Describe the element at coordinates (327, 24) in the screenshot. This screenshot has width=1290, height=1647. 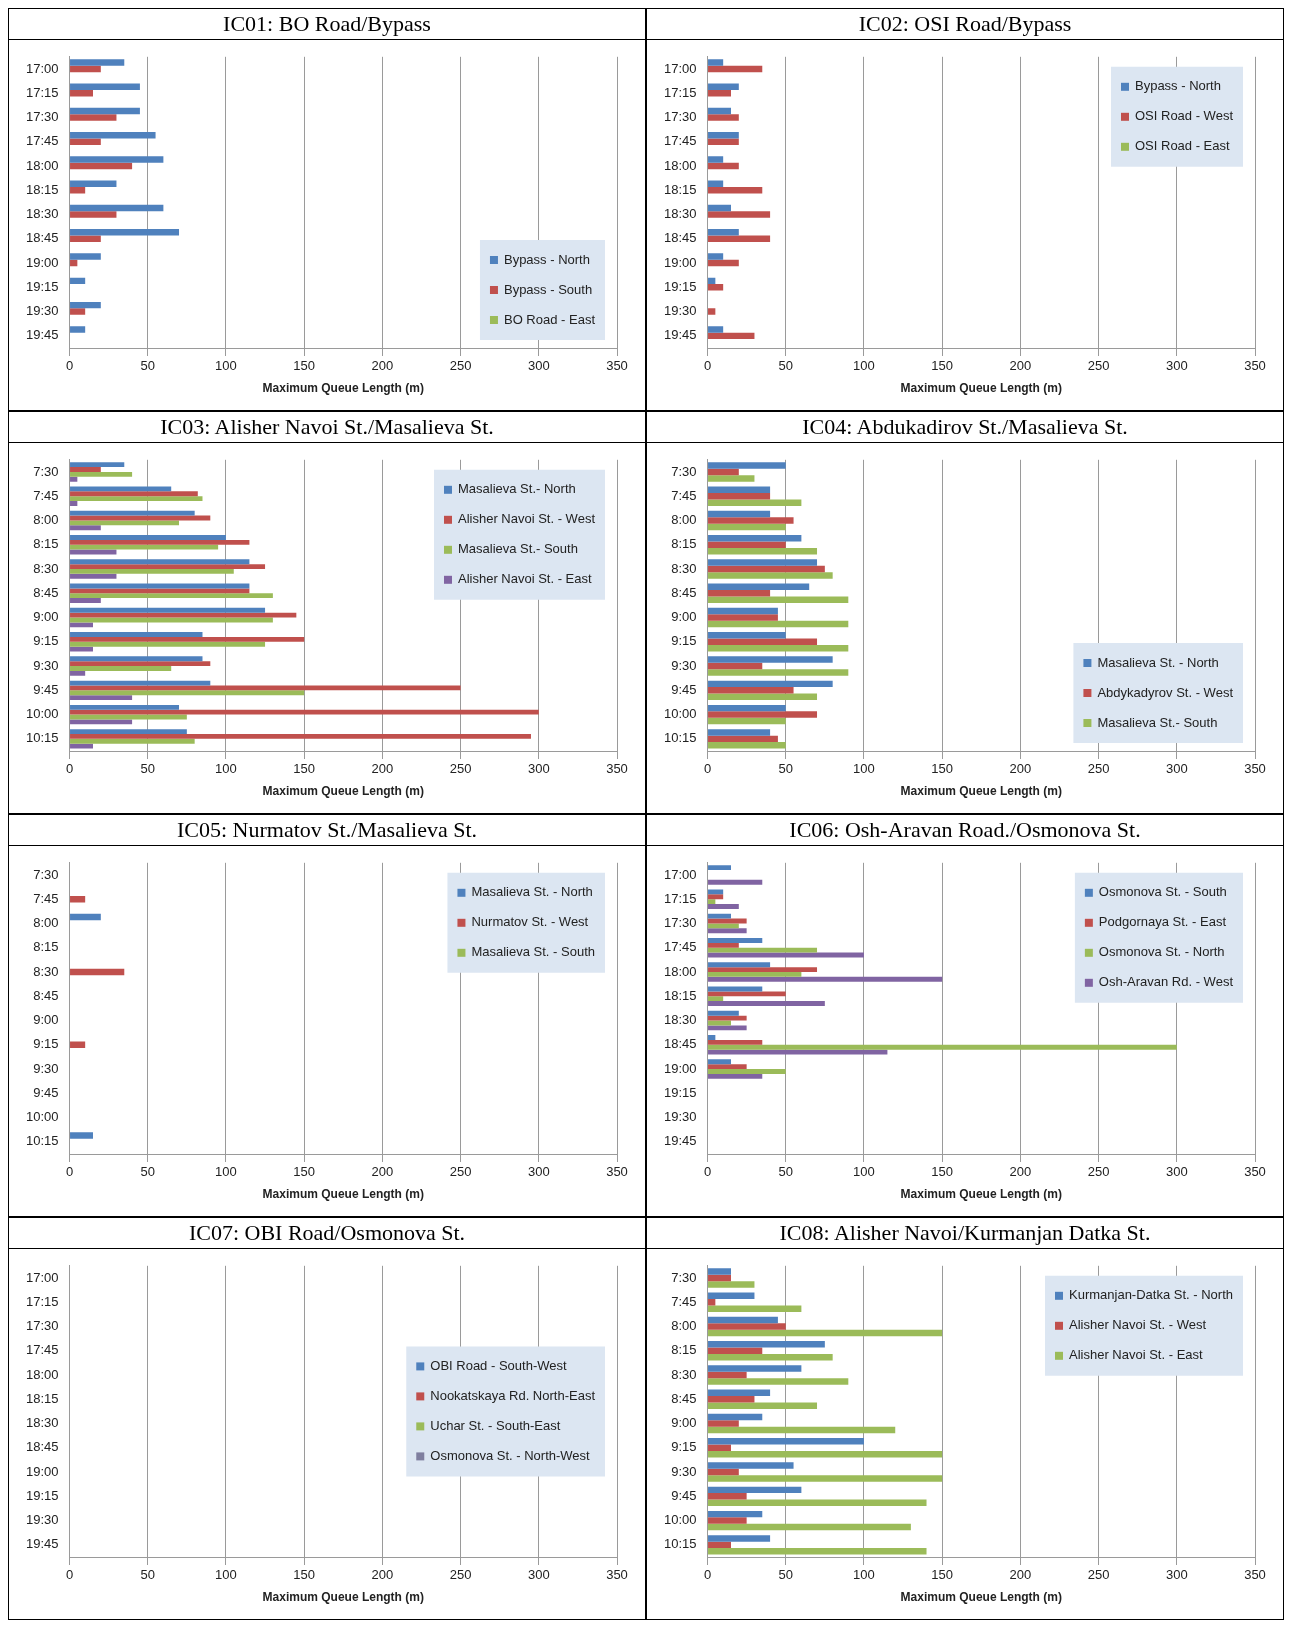
I see `chart-title: IC01: BO Road/Bypass` at that location.